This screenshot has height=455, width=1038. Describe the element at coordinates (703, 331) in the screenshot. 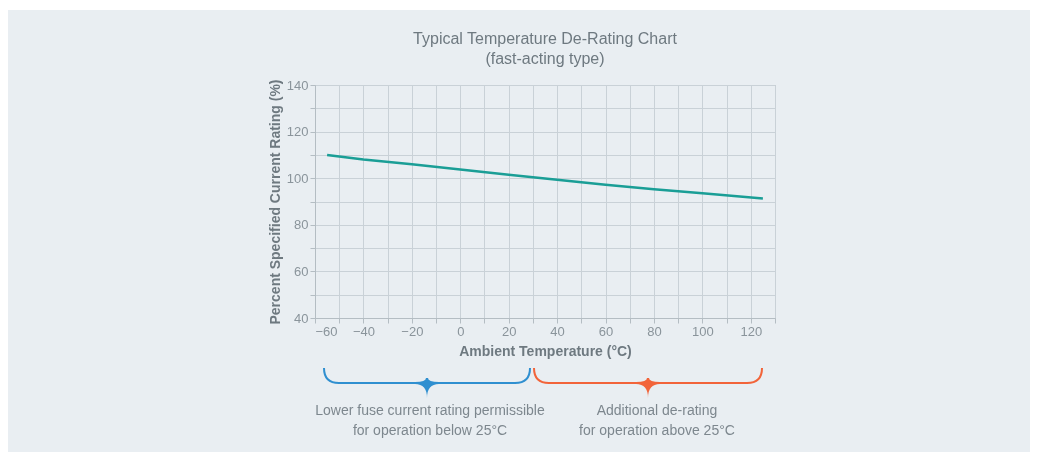

I see `x-tick-label: 100` at that location.